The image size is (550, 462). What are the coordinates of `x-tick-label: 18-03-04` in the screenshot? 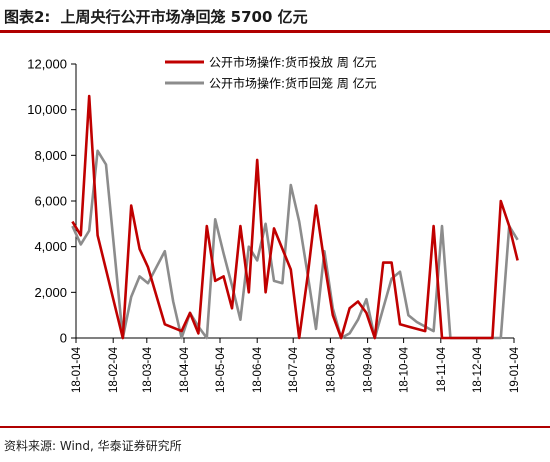 It's located at (148, 369).